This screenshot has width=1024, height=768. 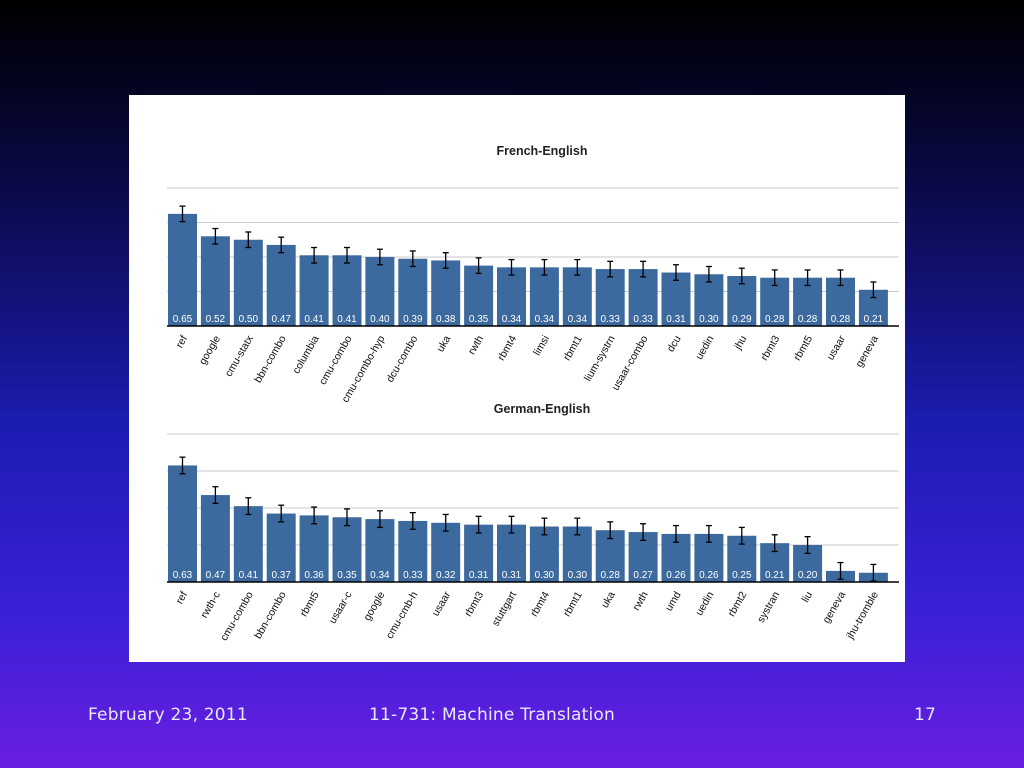 I want to click on tick-label: liu, so click(x=808, y=596).